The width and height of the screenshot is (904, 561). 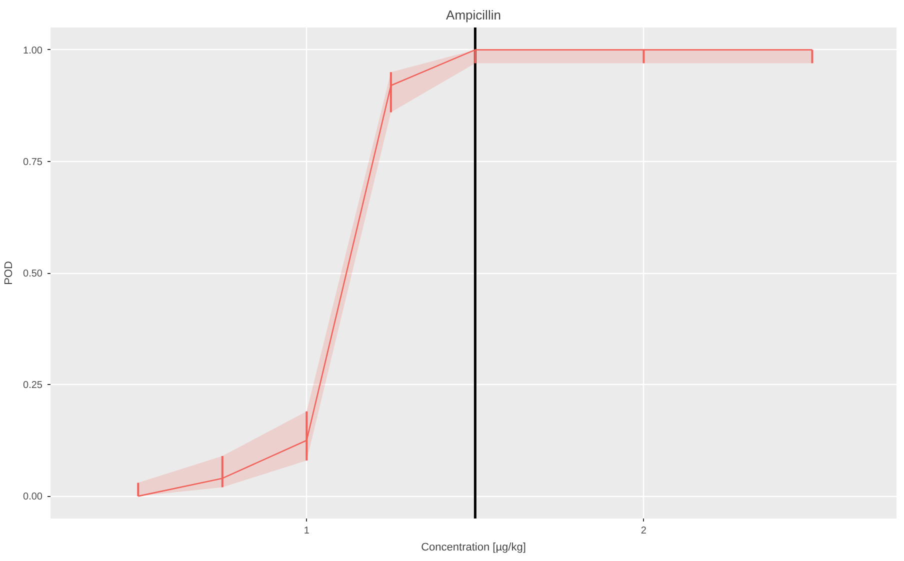 I want to click on x-axis-title: Concentration [µg/kg], so click(x=473, y=548).